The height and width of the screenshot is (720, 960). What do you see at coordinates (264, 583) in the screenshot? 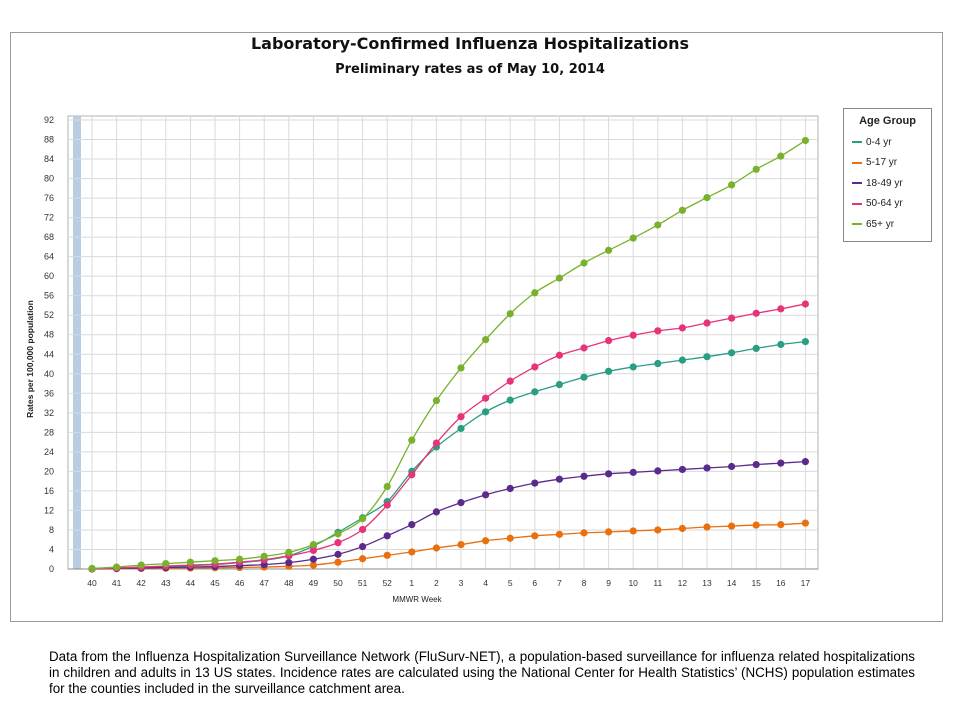
I see `x-tick-label: 47` at bounding box center [264, 583].